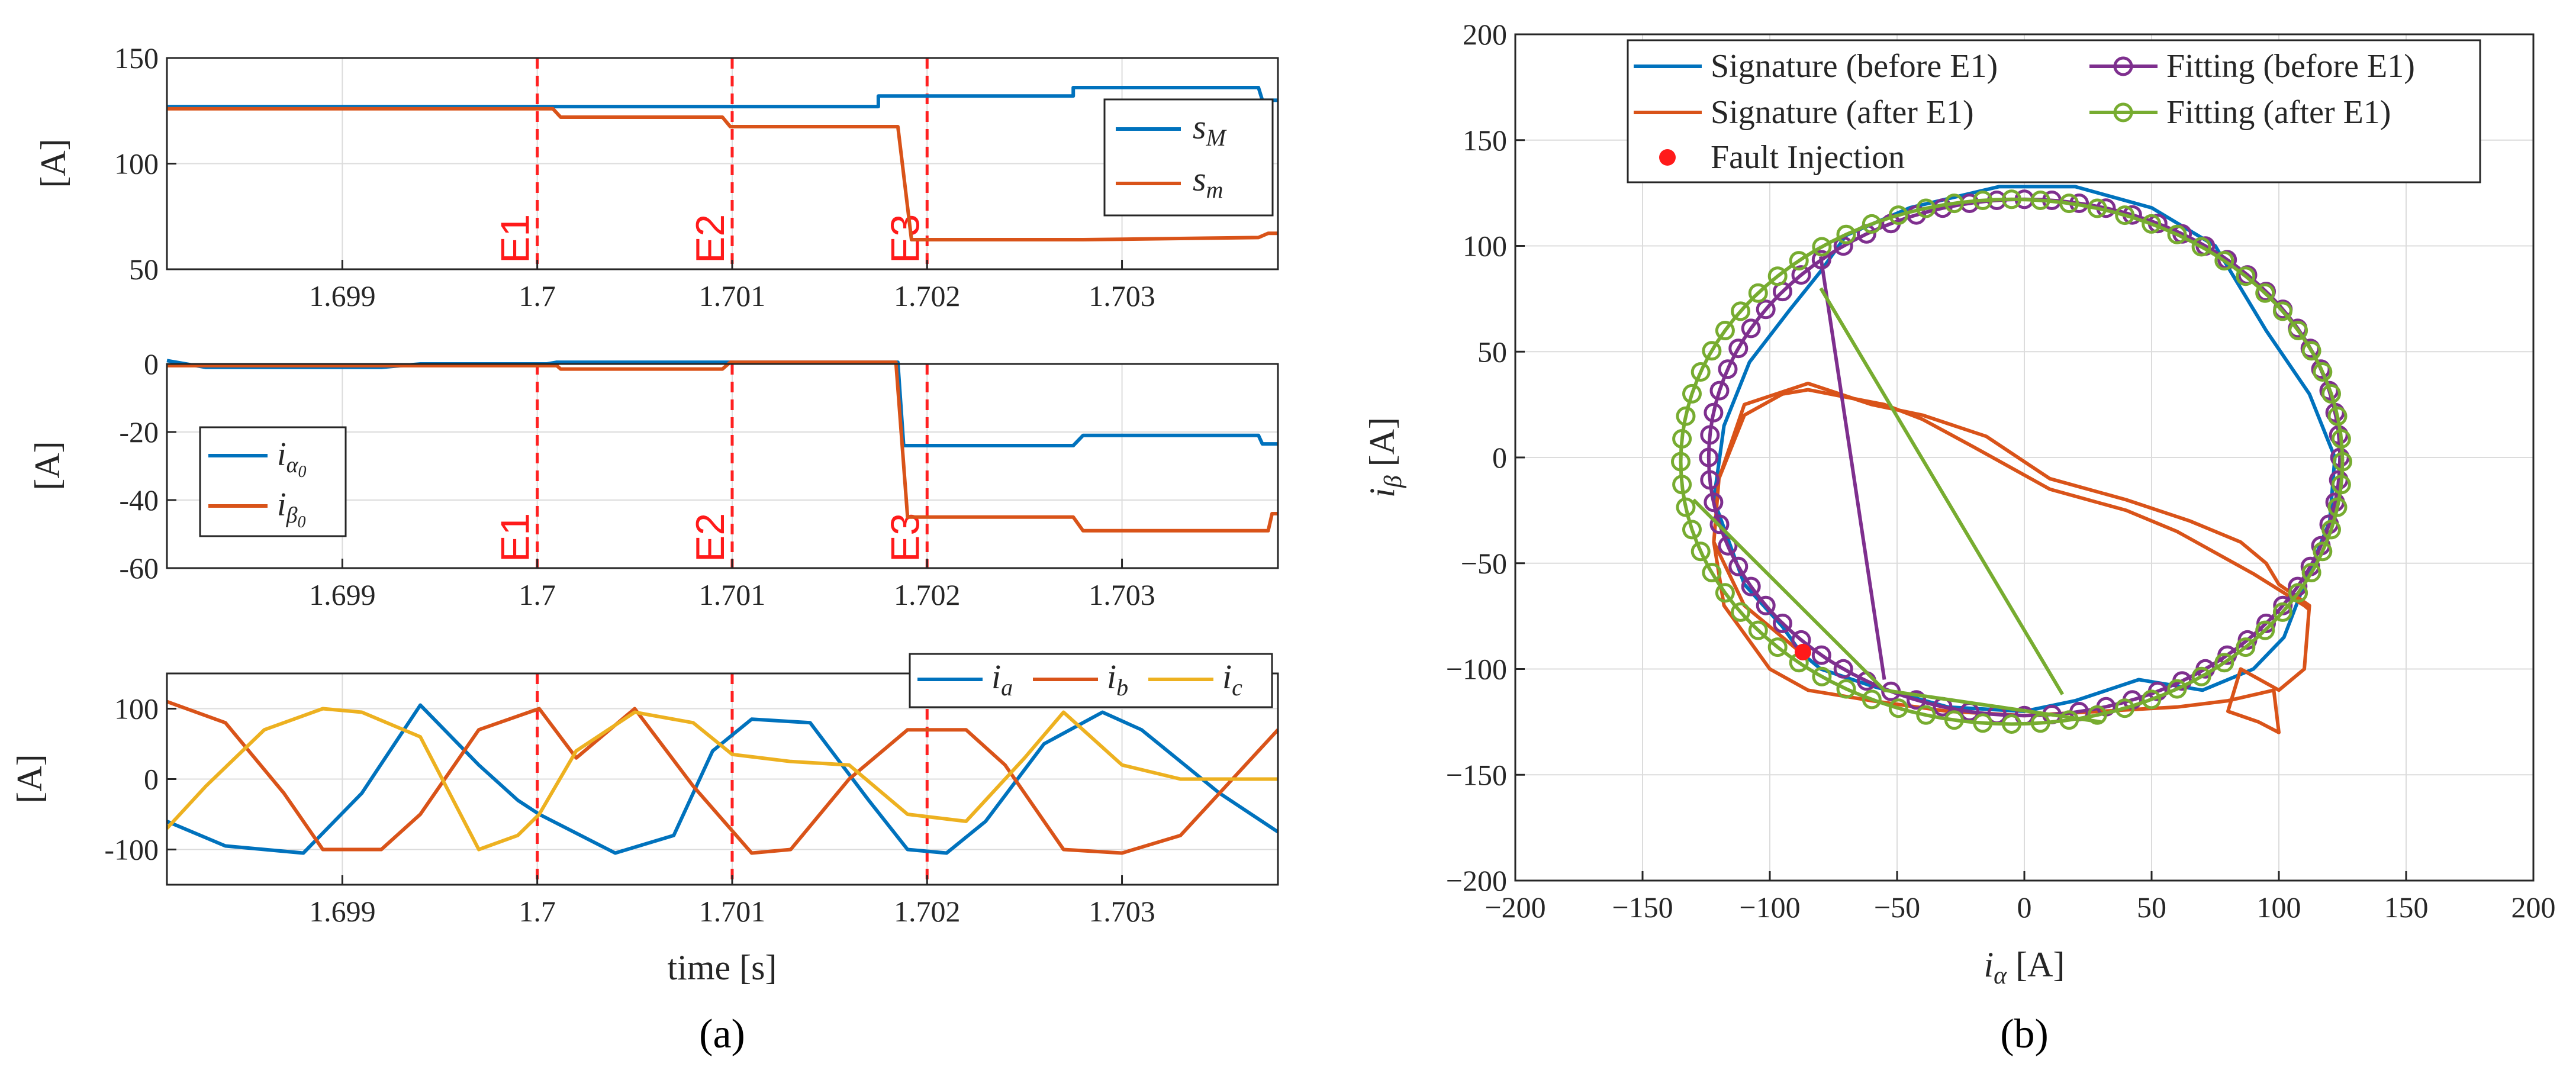 The image size is (2576, 1080). Describe the element at coordinates (1485, 34) in the screenshot. I see `b-ytick-label: 200` at that location.